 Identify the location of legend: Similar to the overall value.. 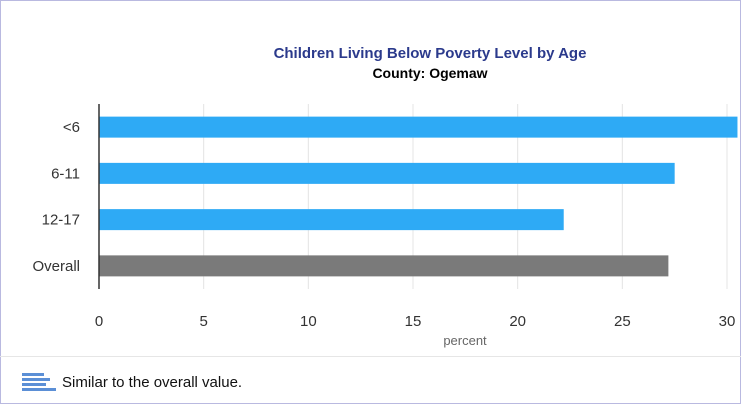
(132, 382).